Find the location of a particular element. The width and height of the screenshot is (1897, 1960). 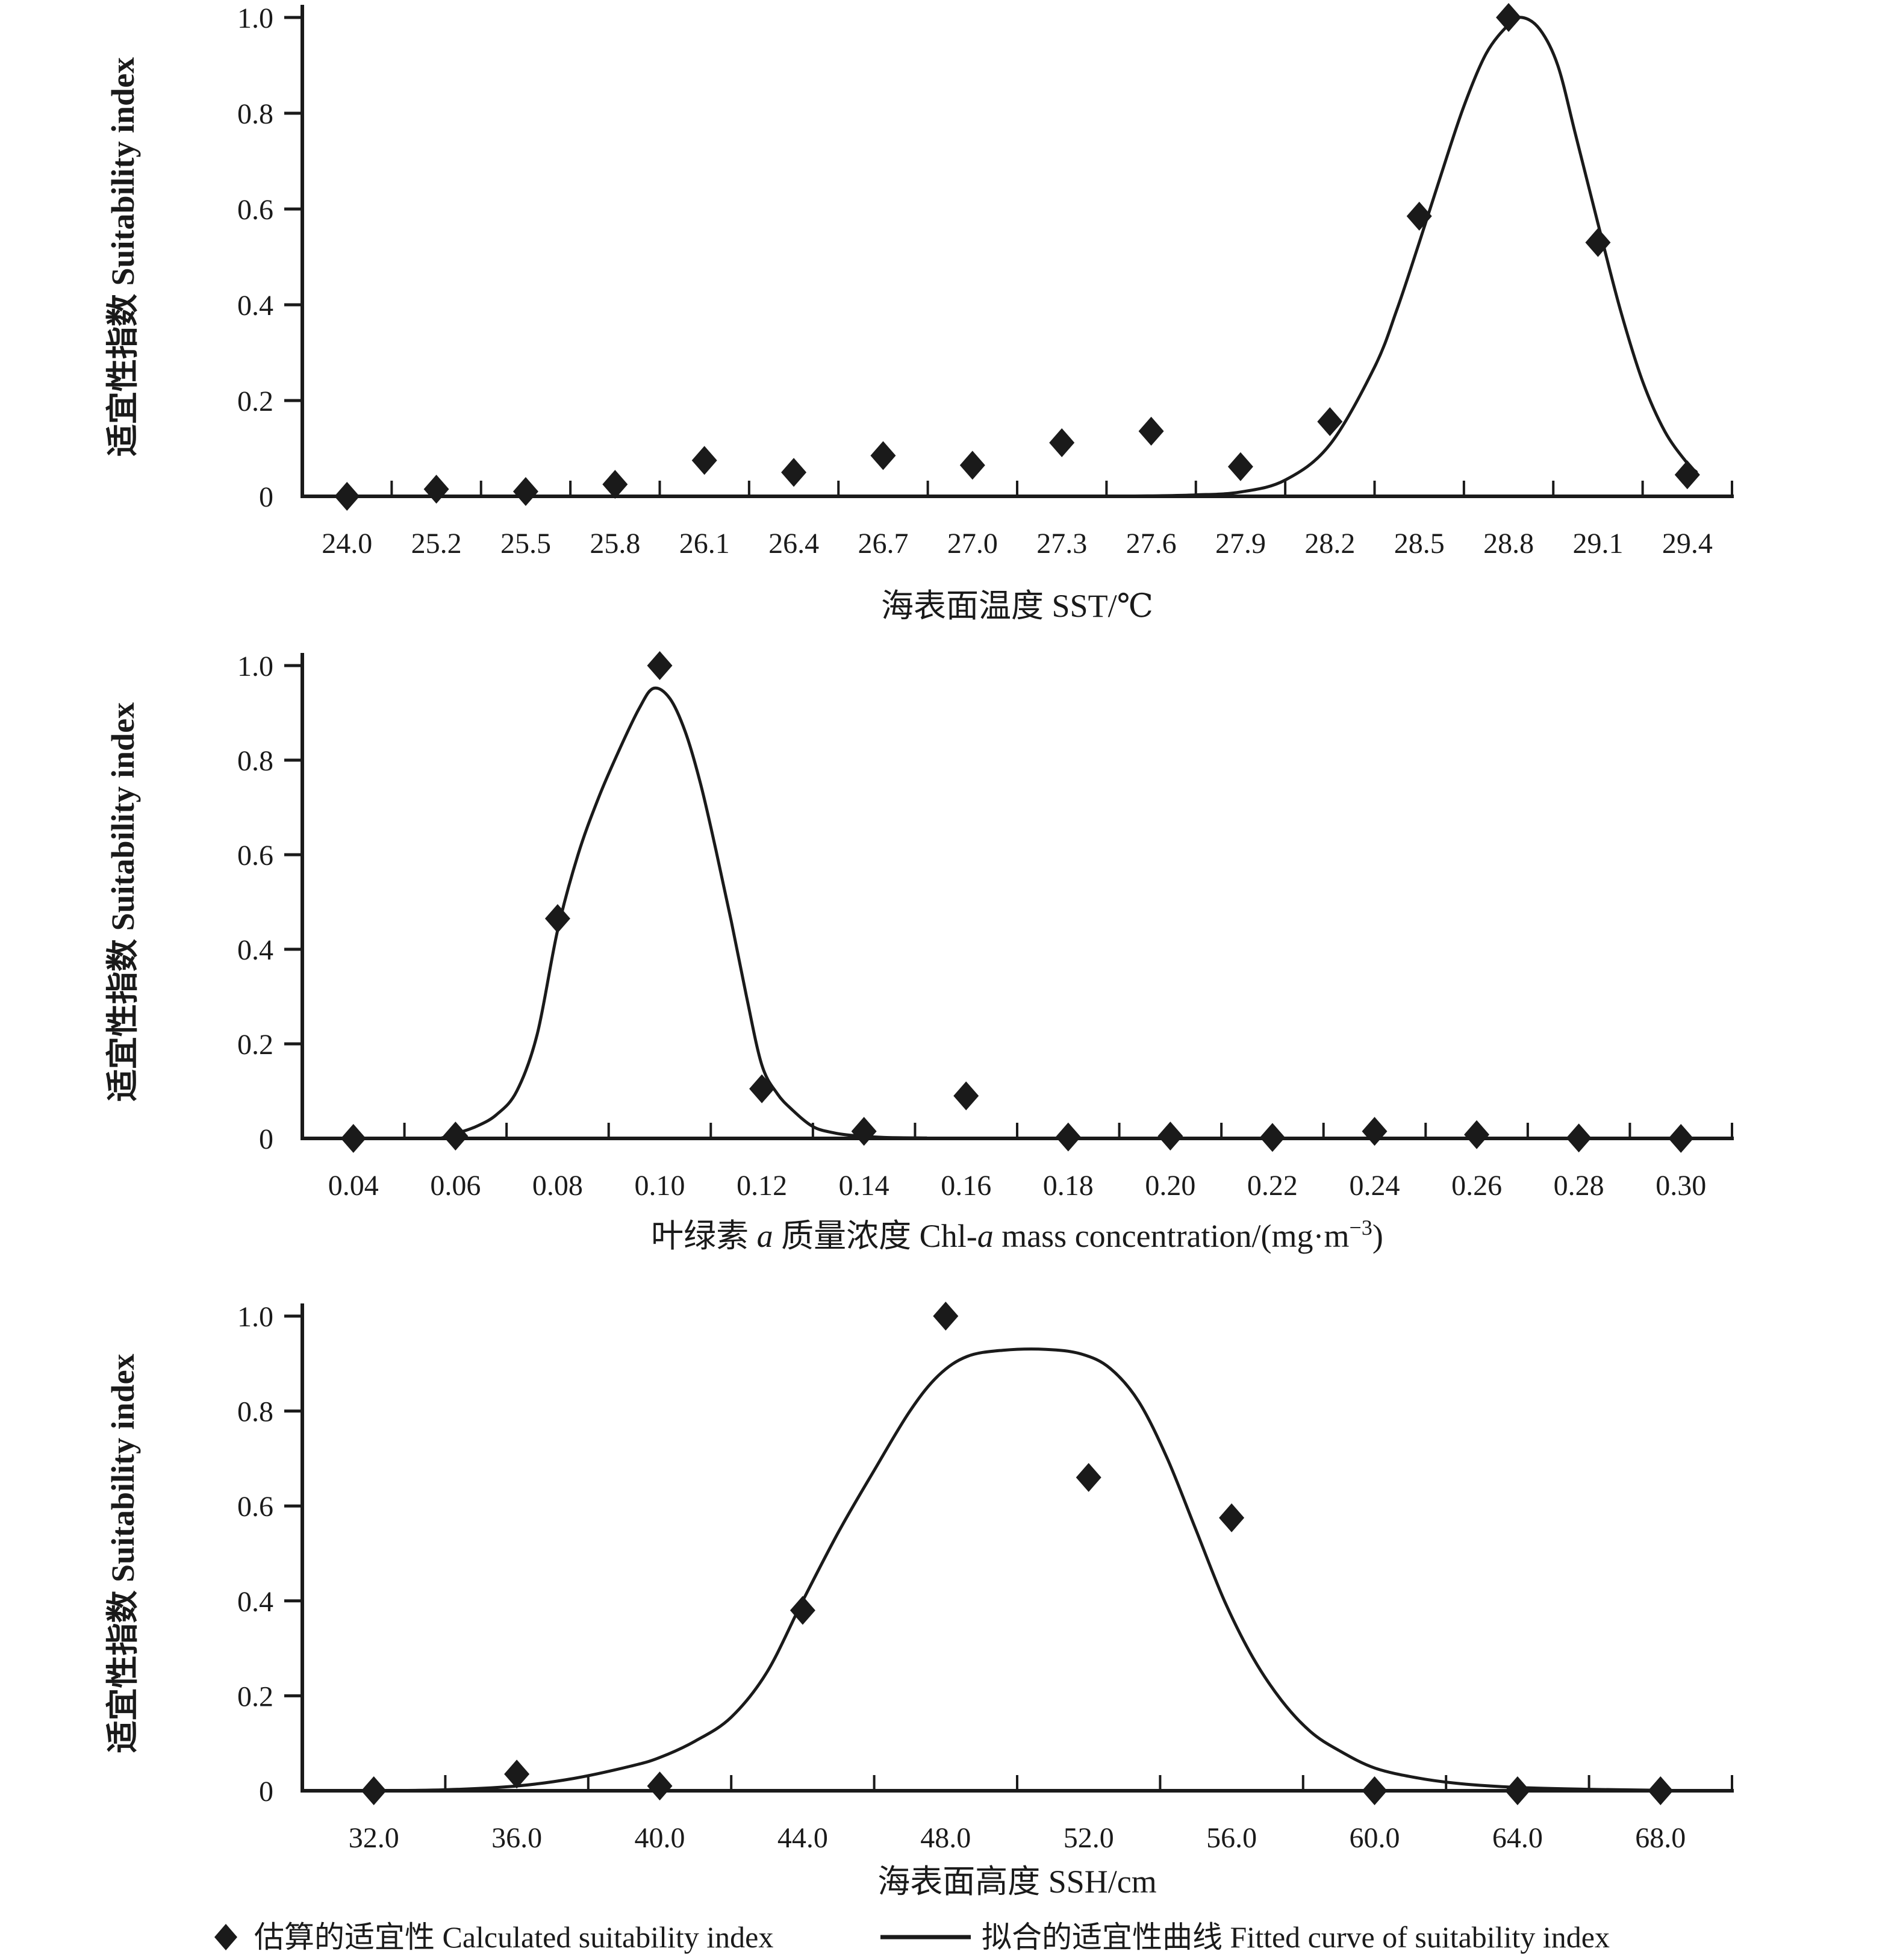

legend-marker-icon is located at coordinates (225, 1937).